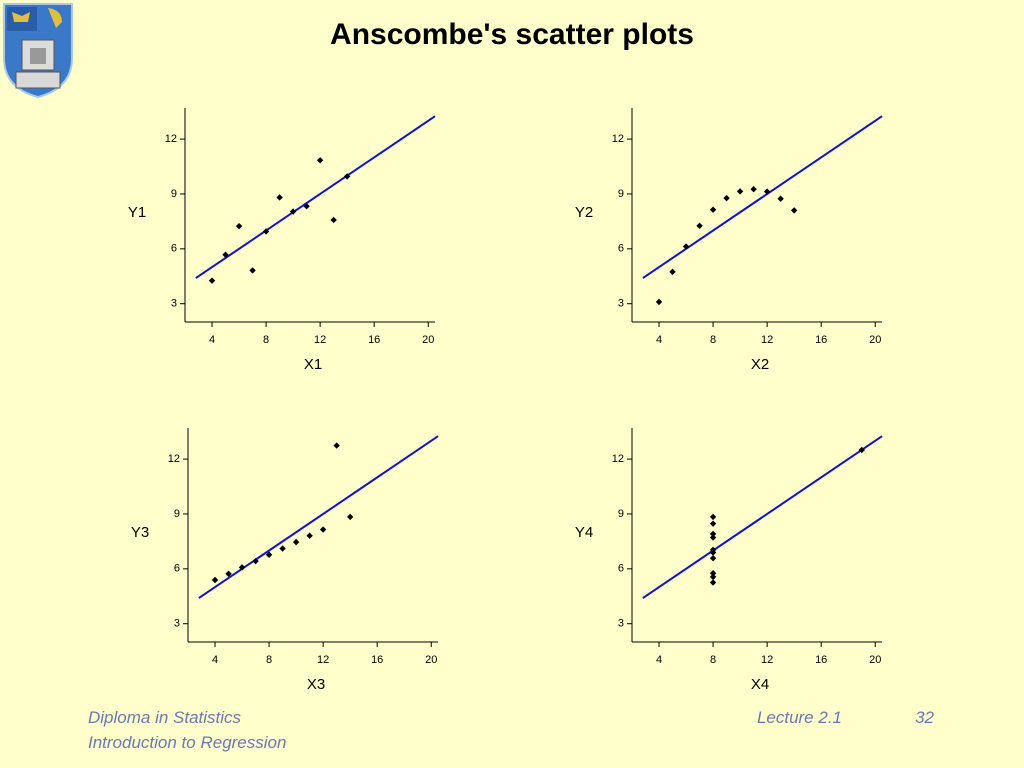 This screenshot has height=768, width=1024. Describe the element at coordinates (512, 34) in the screenshot. I see `slide-title: Anscombe's scatter plots` at that location.